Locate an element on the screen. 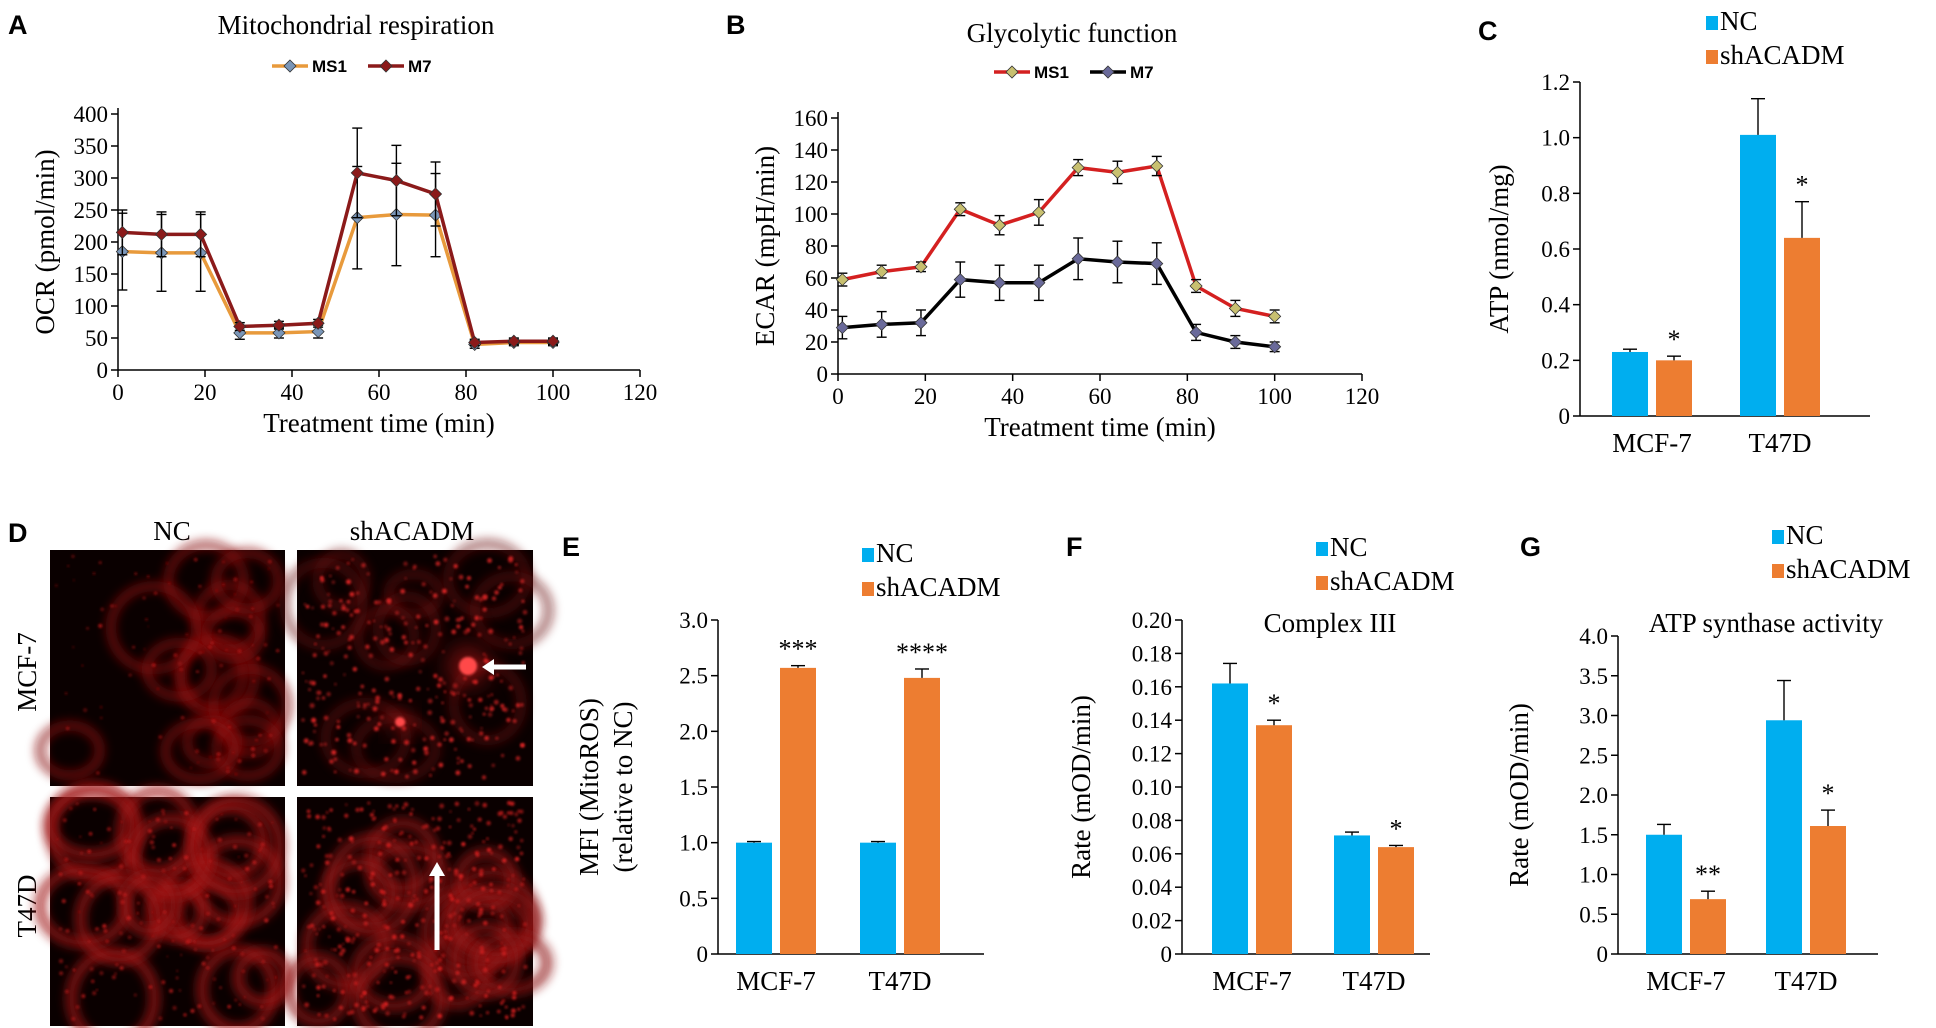 The height and width of the screenshot is (1028, 1936). legend-marker is located at coordinates (386, 66).